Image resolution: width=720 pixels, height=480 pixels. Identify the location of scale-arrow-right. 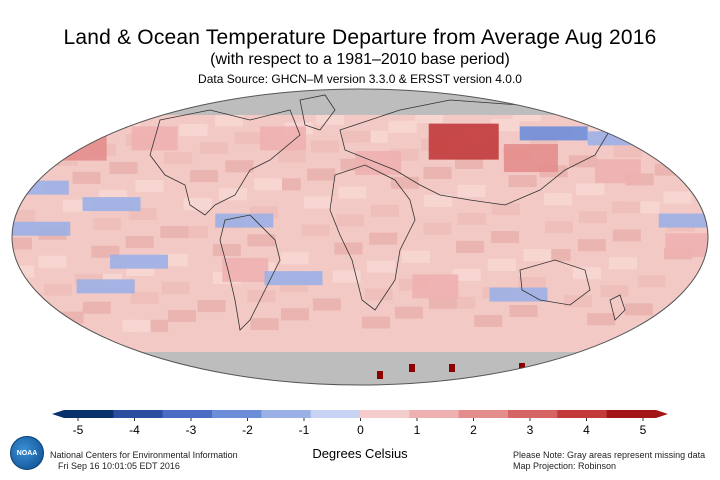
(662, 414).